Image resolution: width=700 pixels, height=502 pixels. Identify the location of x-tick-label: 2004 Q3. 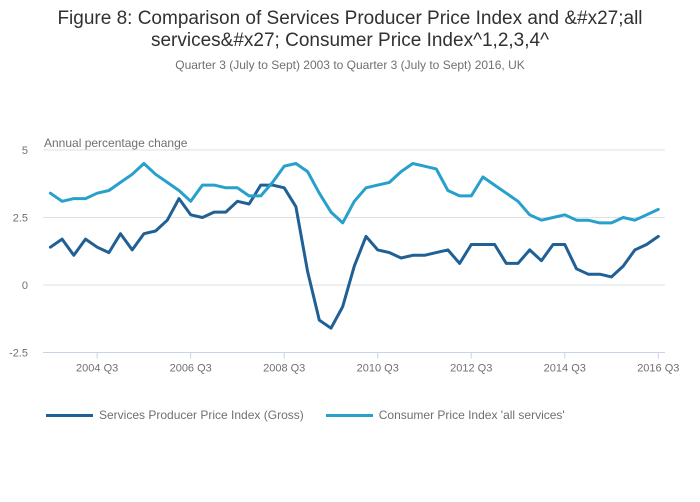
(97, 369).